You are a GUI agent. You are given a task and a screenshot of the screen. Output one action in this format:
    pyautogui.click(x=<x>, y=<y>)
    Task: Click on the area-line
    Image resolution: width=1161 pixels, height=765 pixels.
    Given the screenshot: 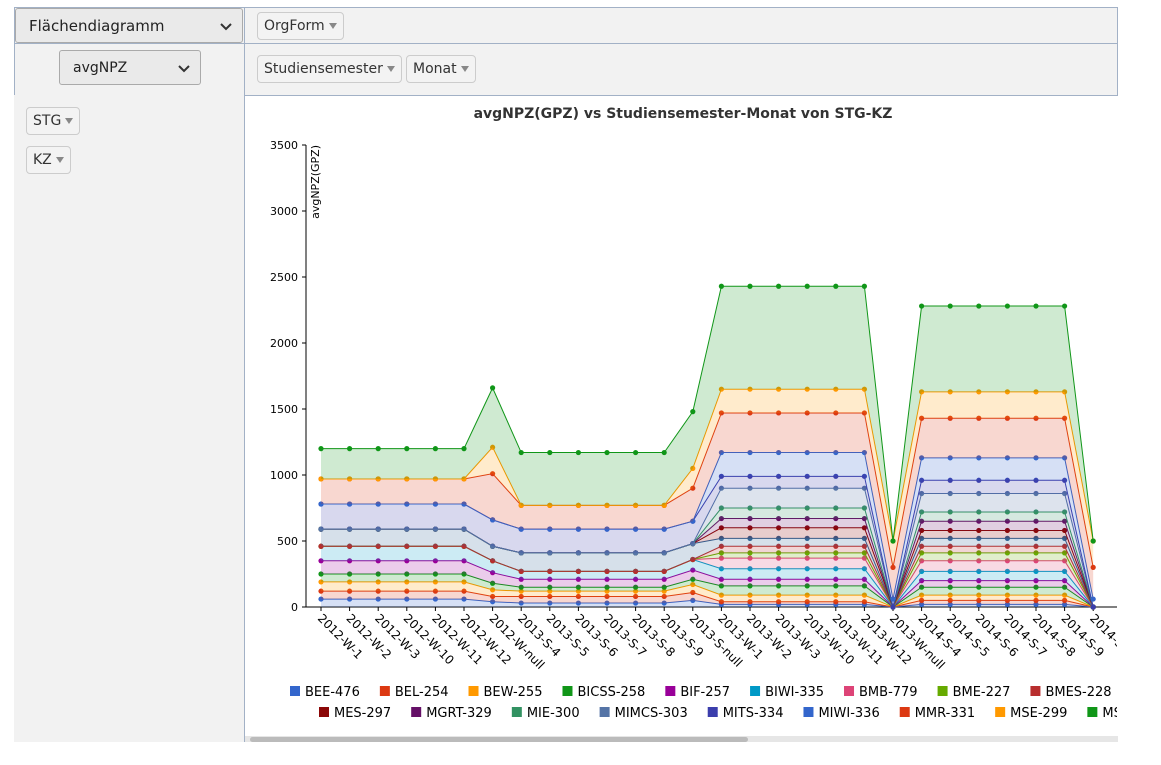 What is the action you would take?
    pyautogui.click(x=707, y=590)
    